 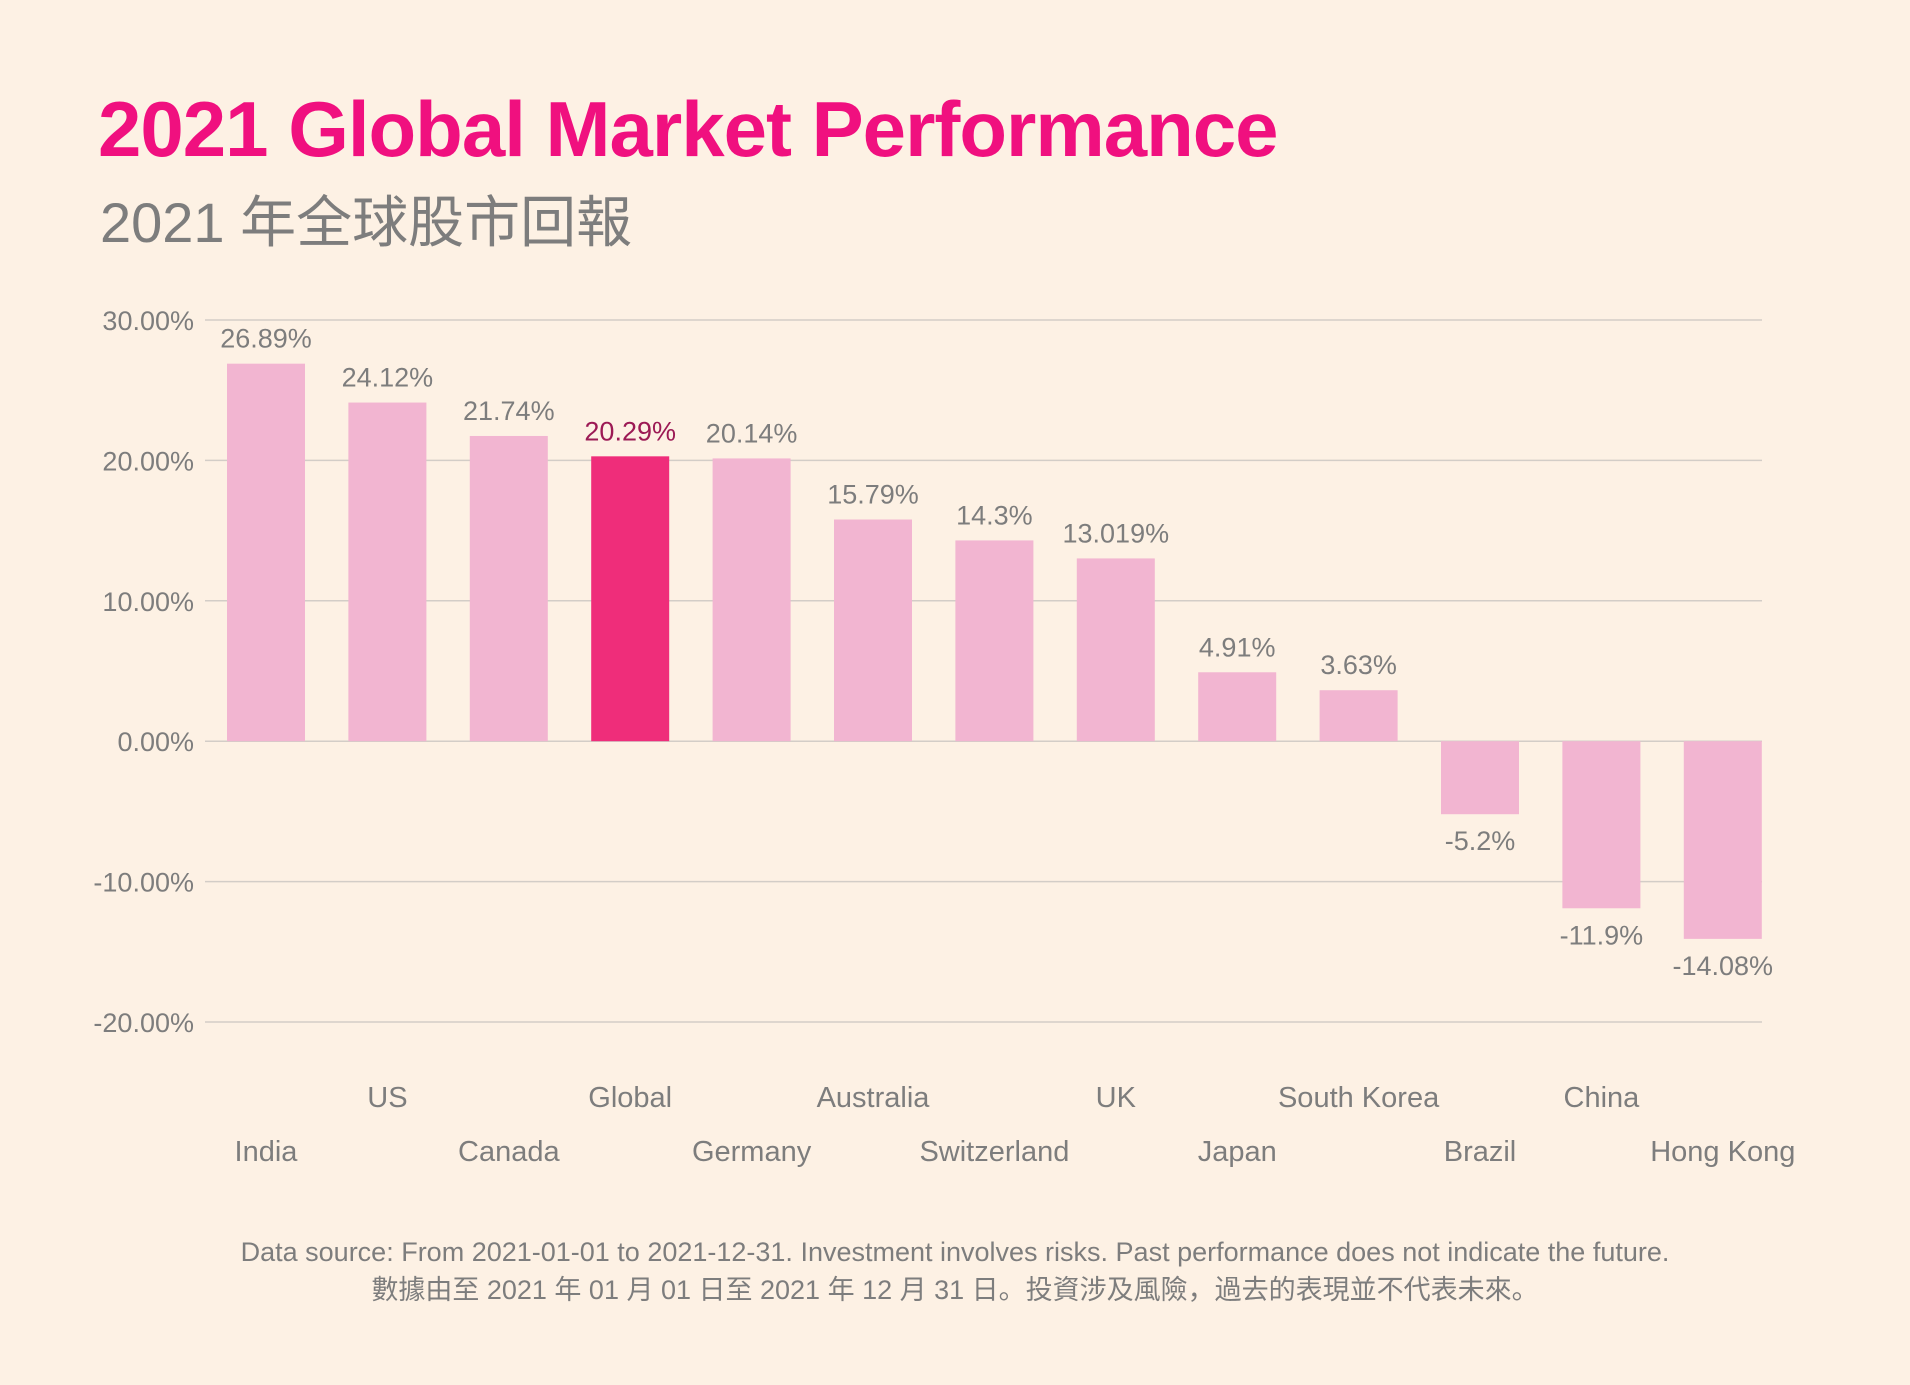 I want to click on y-tick-label: 20.00%, so click(x=148, y=461).